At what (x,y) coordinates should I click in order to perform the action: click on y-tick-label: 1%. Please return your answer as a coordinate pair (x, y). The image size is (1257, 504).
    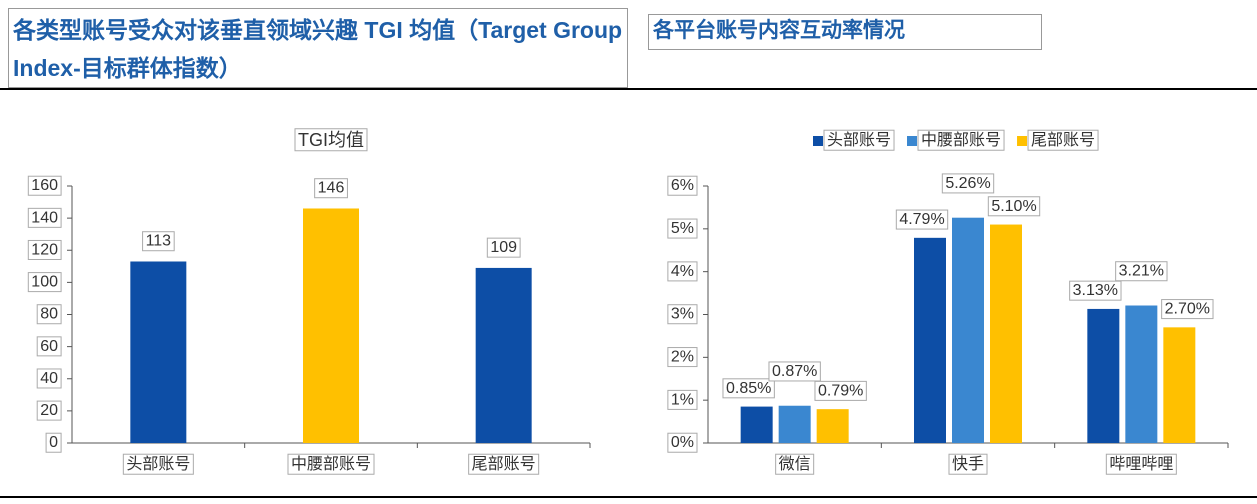
    Looking at the image, I should click on (682, 399).